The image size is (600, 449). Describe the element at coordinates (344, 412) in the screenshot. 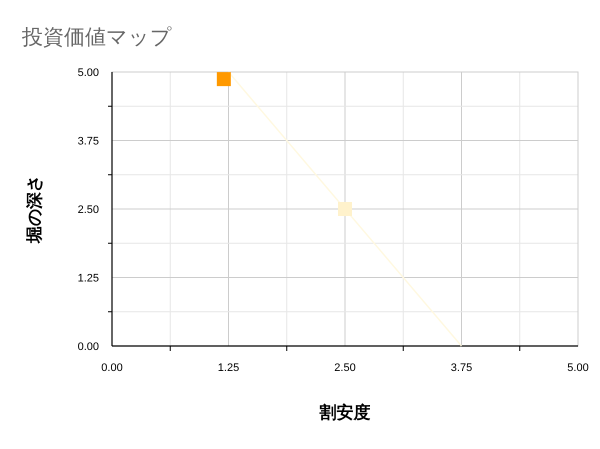

I see `x-axis-title: 割安度` at that location.